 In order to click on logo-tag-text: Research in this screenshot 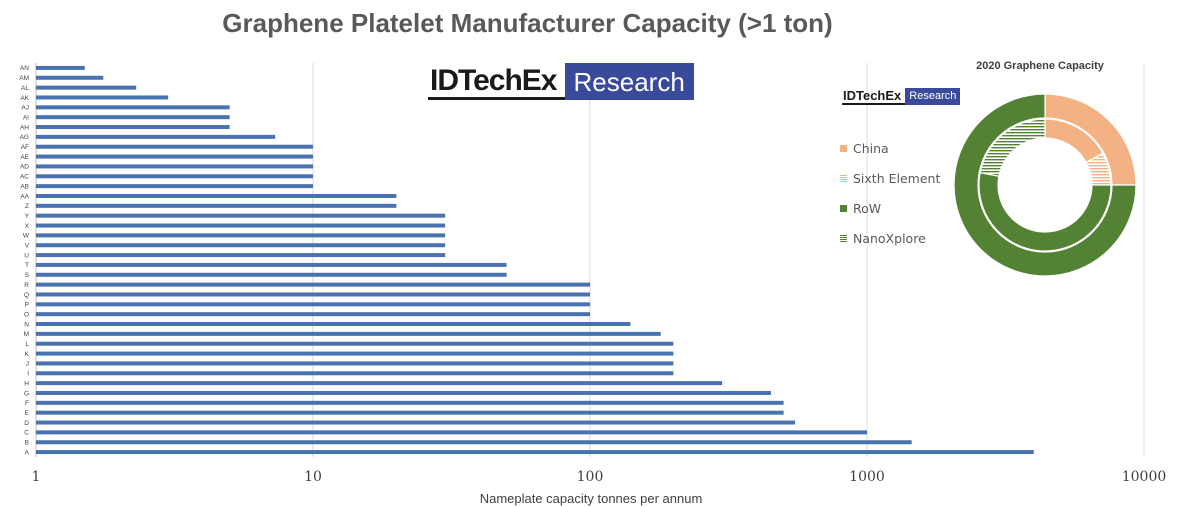, I will do `click(629, 81)`.